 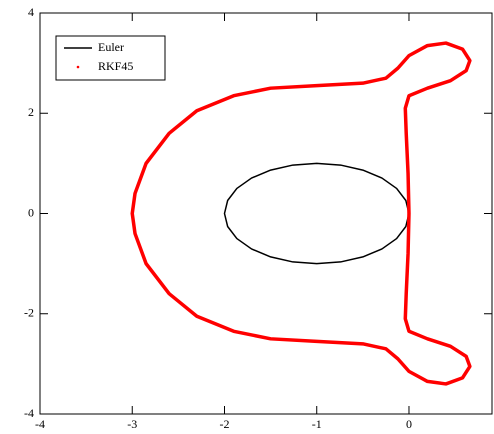 What do you see at coordinates (317, 424) in the screenshot?
I see `x-tick-label: -1` at bounding box center [317, 424].